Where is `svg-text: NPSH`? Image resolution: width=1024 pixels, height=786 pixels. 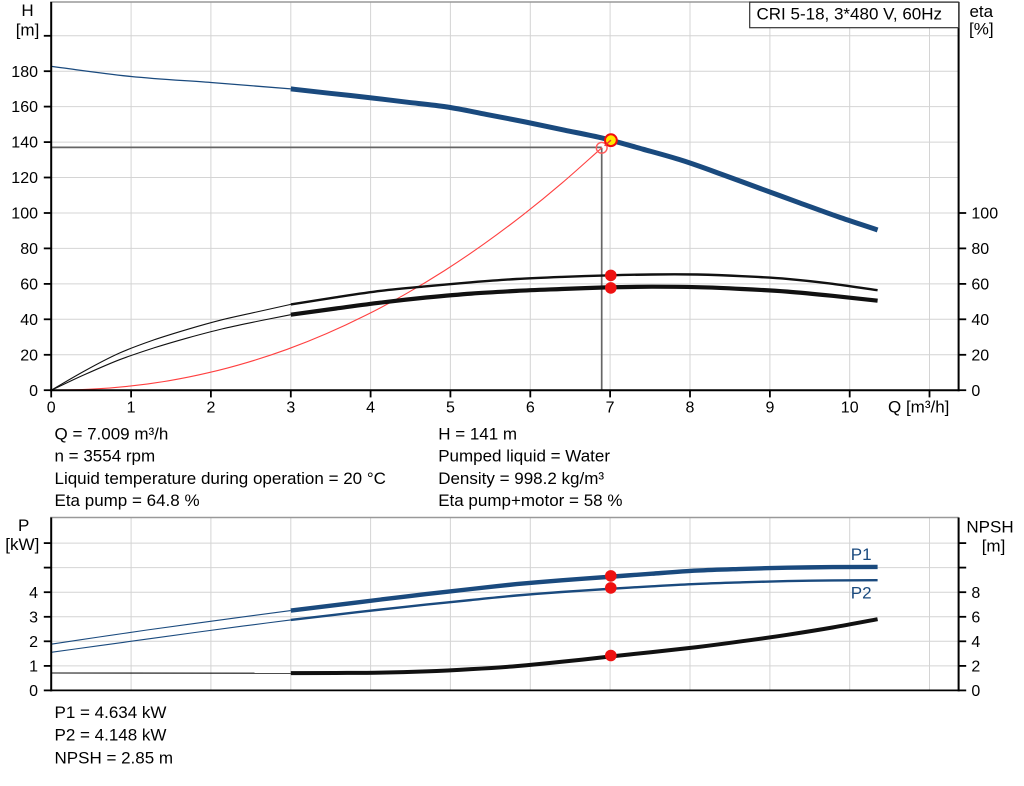
svg-text: NPSH is located at coordinates (989, 527).